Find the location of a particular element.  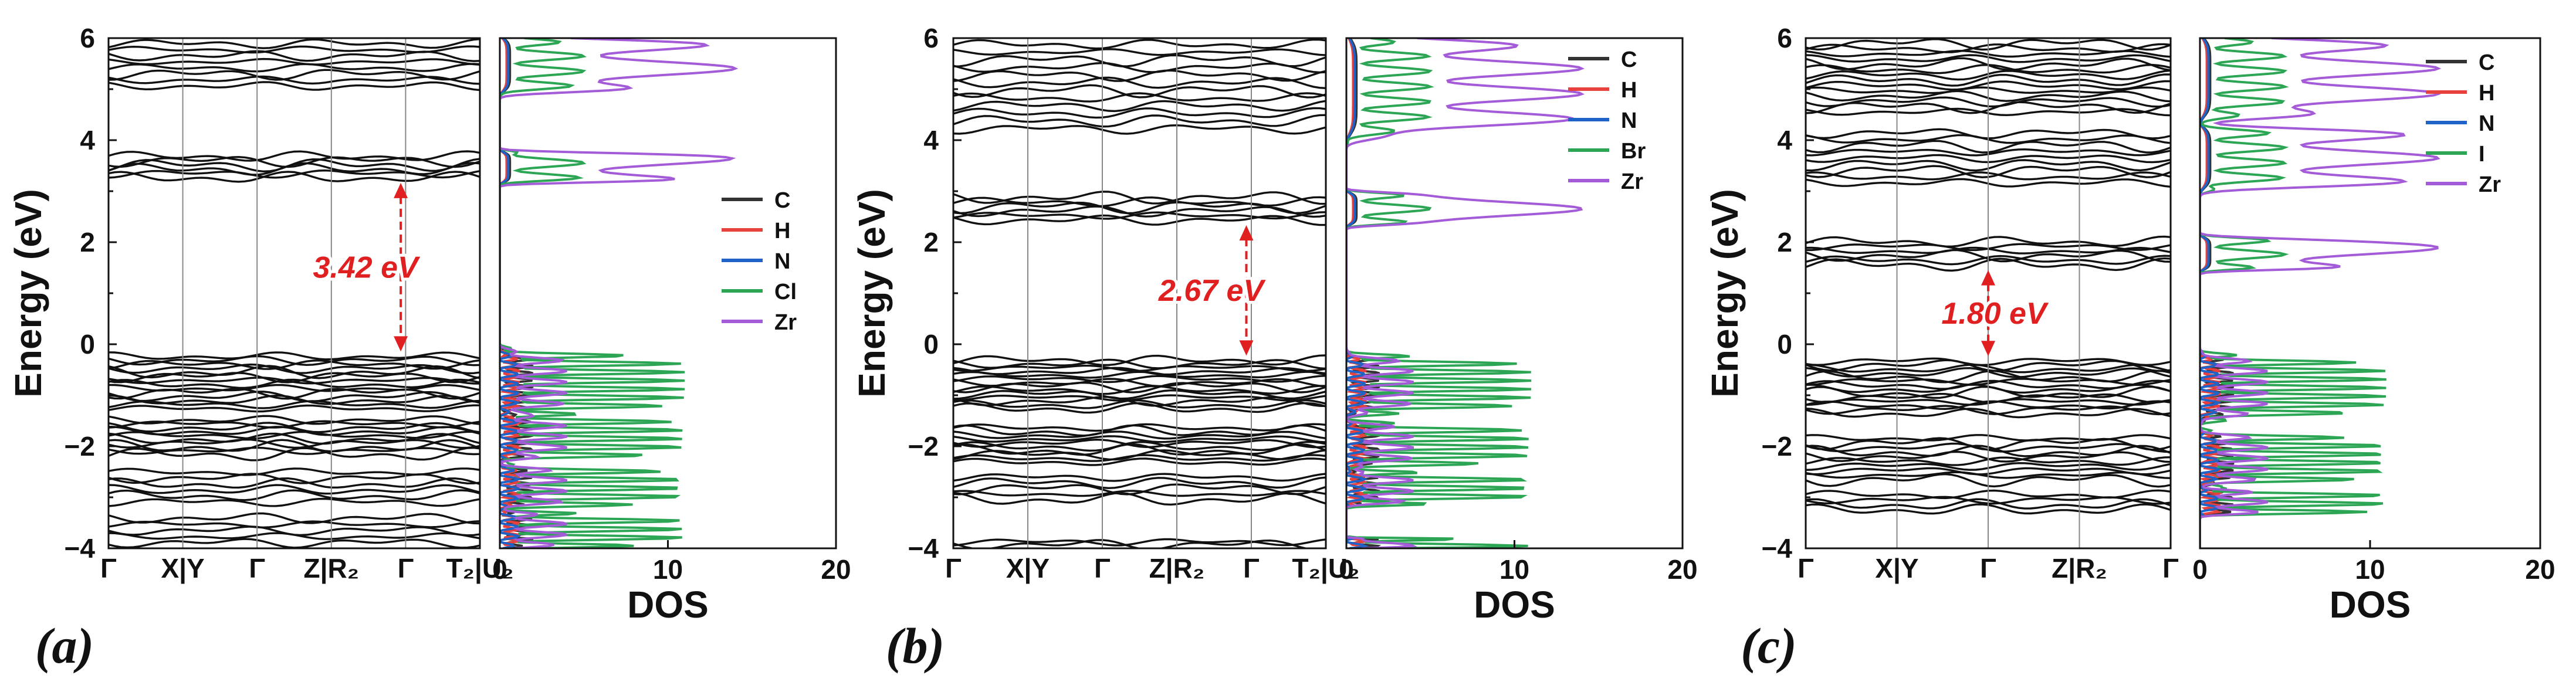

dos-curve-c is located at coordinates (1364, 293).